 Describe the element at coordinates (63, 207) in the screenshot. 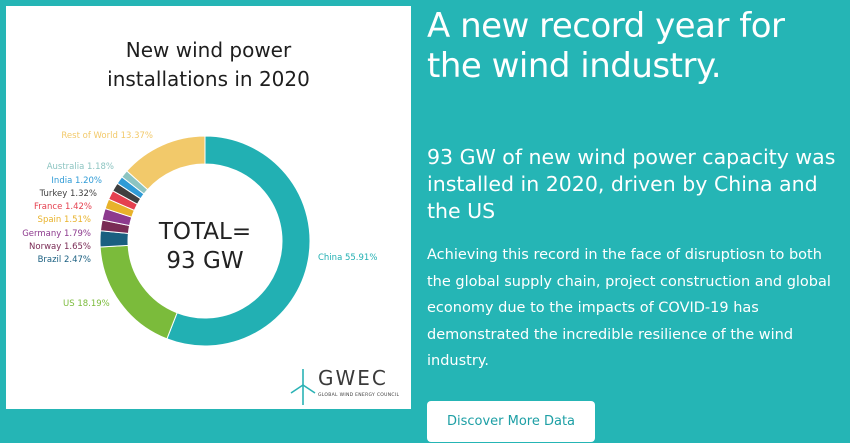

I see `slice-label-france: France 1.42%` at that location.